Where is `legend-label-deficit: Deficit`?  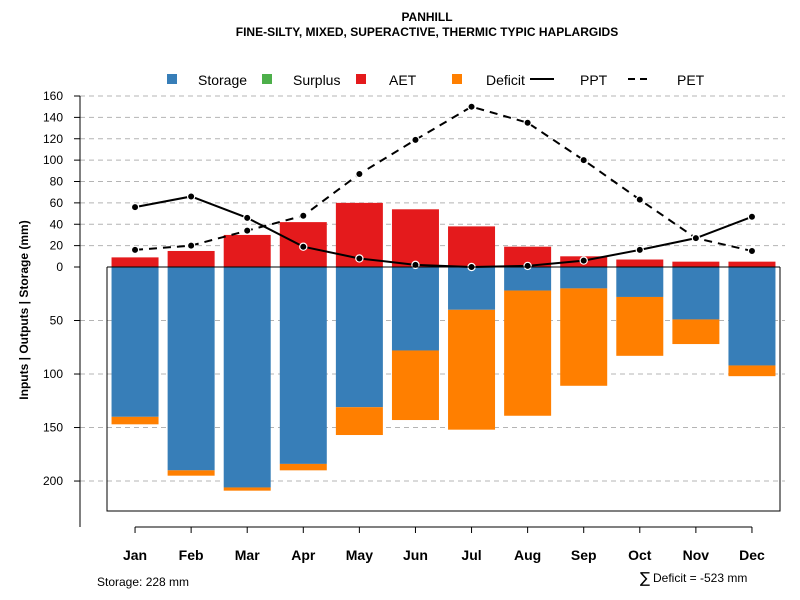 legend-label-deficit: Deficit is located at coordinates (505, 80).